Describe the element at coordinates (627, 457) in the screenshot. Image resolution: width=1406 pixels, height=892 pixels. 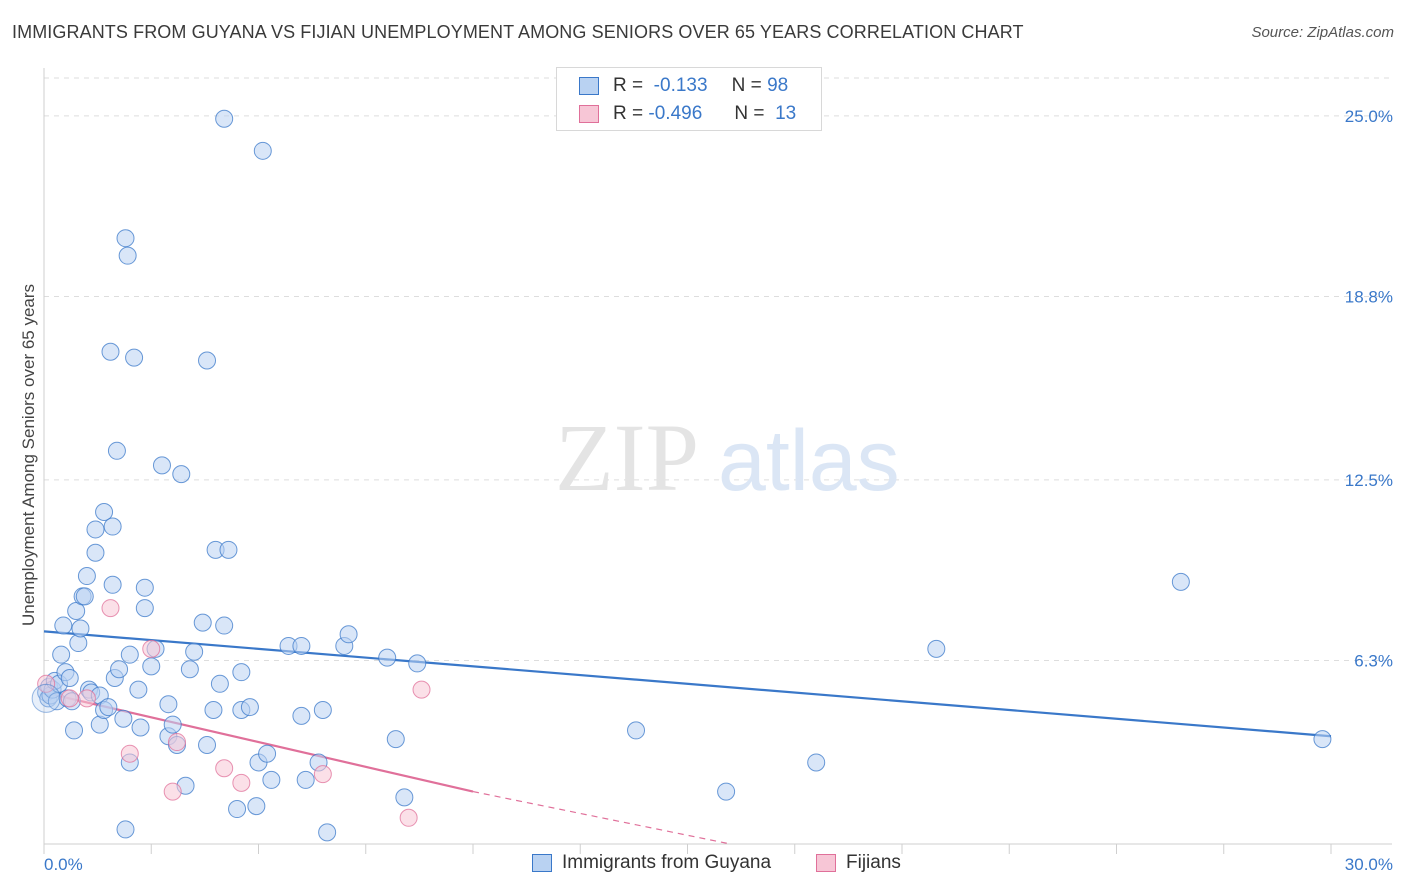
I see `watermark-zip: ZIP` at that location.